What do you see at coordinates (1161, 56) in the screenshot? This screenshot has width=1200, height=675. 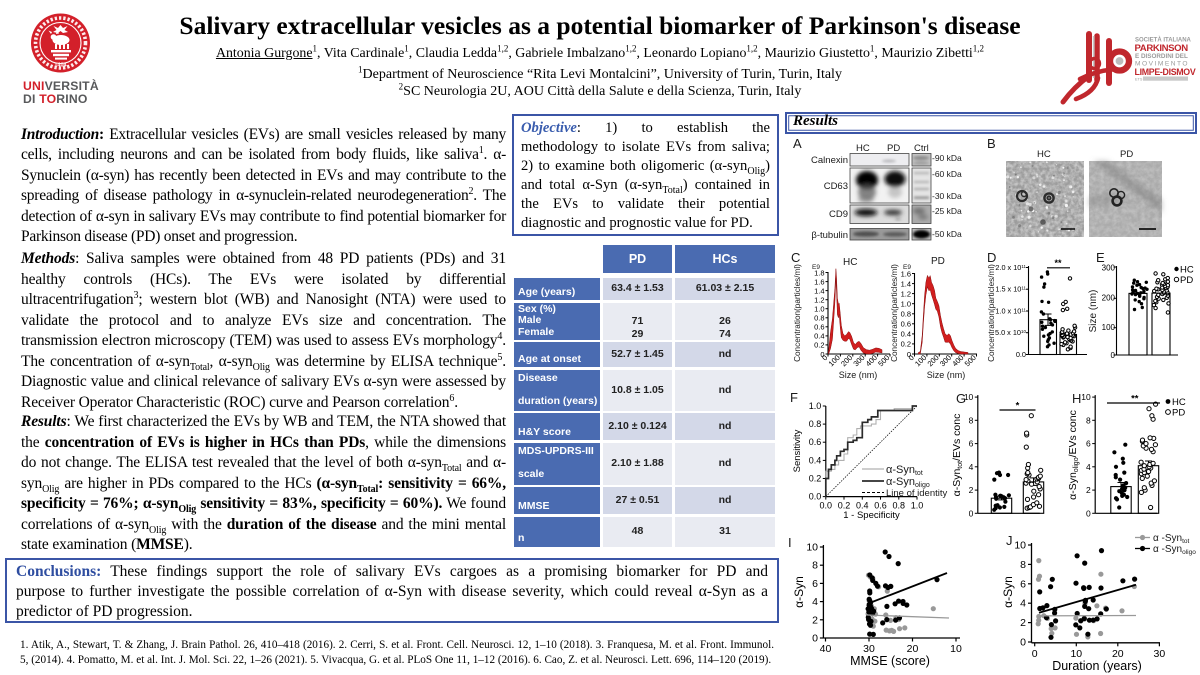 I see `svg-text: E DISORDINI DEL` at bounding box center [1161, 56].